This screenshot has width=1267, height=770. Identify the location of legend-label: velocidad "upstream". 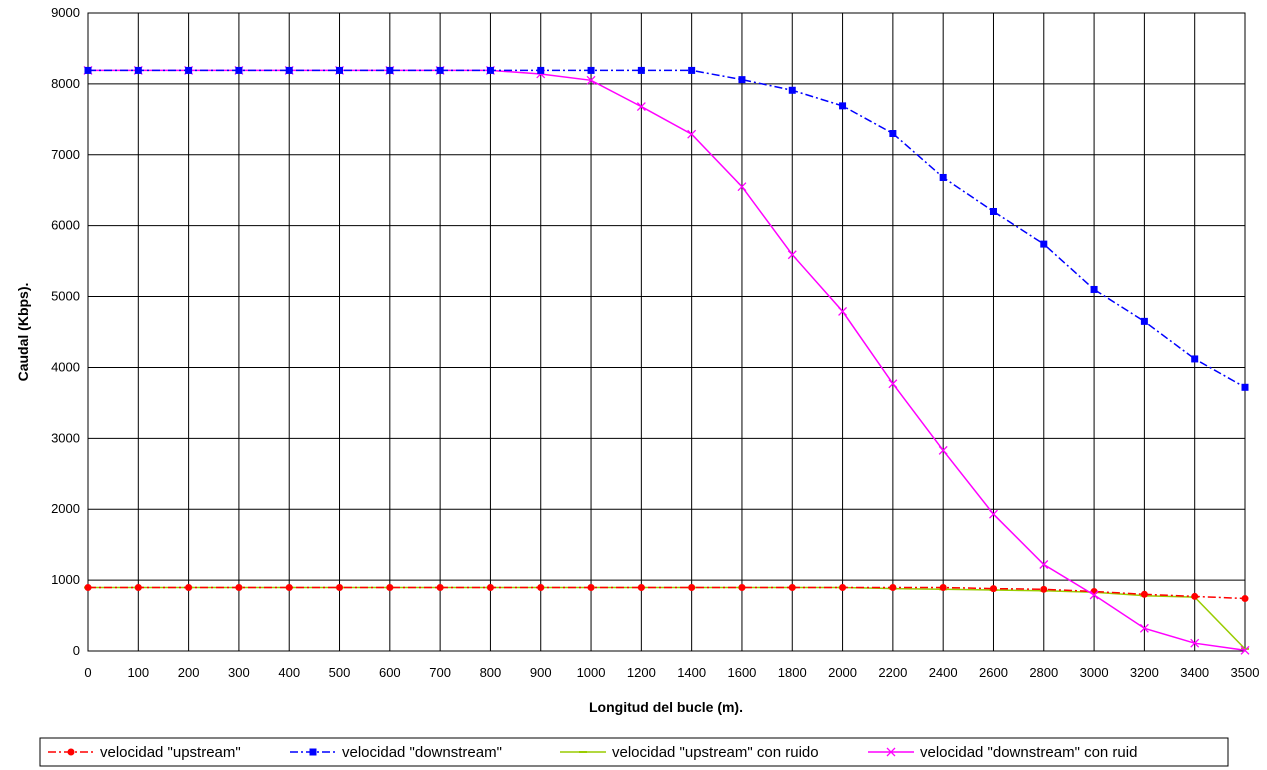
(170, 752).